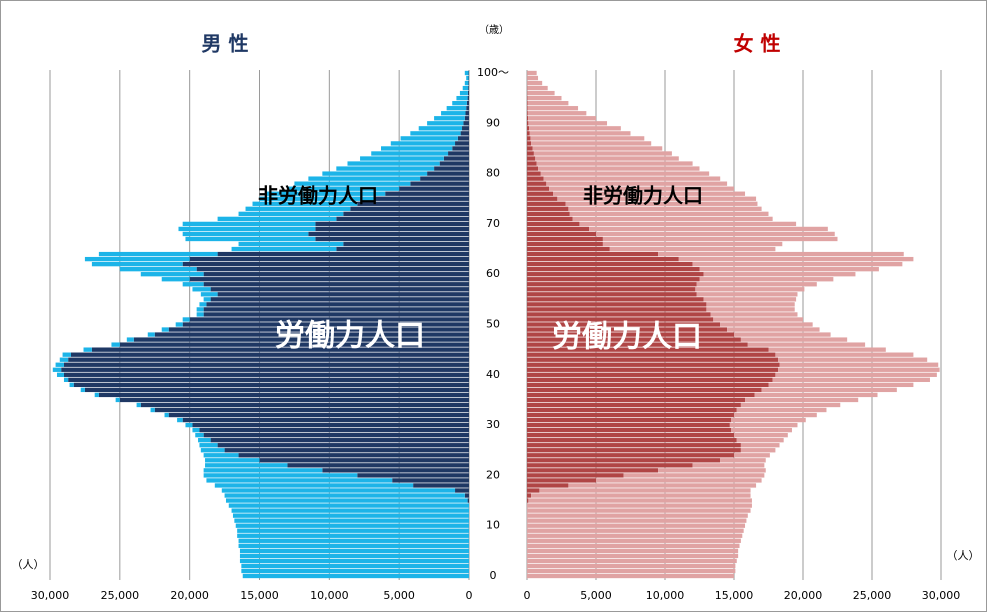  Describe the element at coordinates (493, 173) in the screenshot. I see `y-tick-label: 80` at that location.